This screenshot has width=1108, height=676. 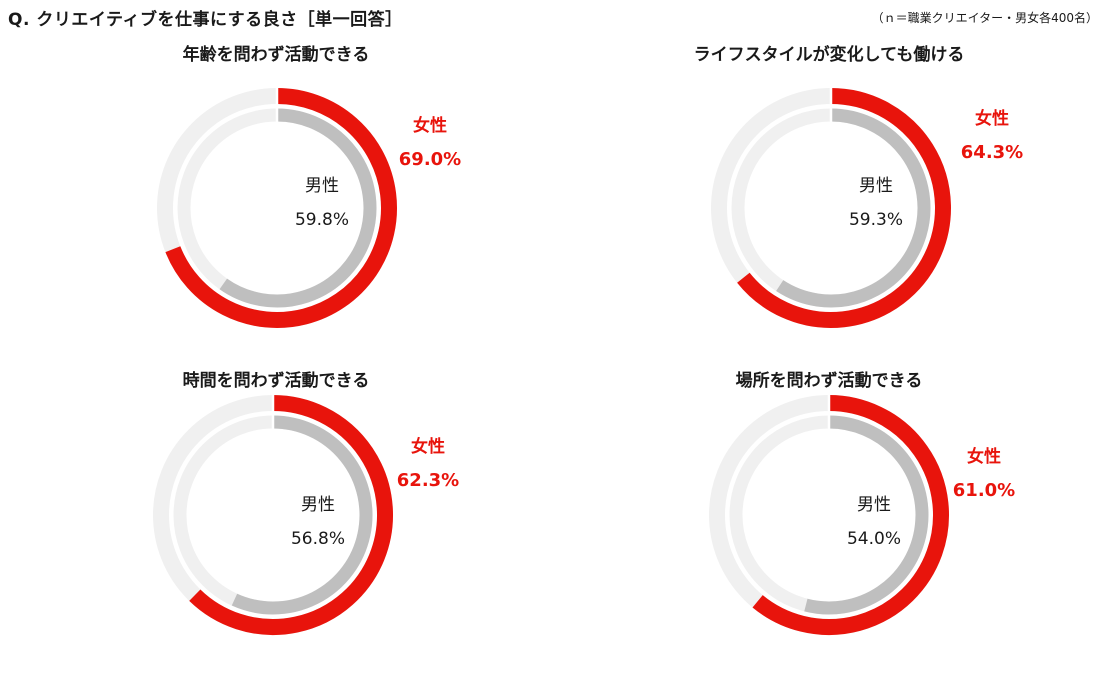 I want to click on female-value-label: 61.0%, so click(x=984, y=490).